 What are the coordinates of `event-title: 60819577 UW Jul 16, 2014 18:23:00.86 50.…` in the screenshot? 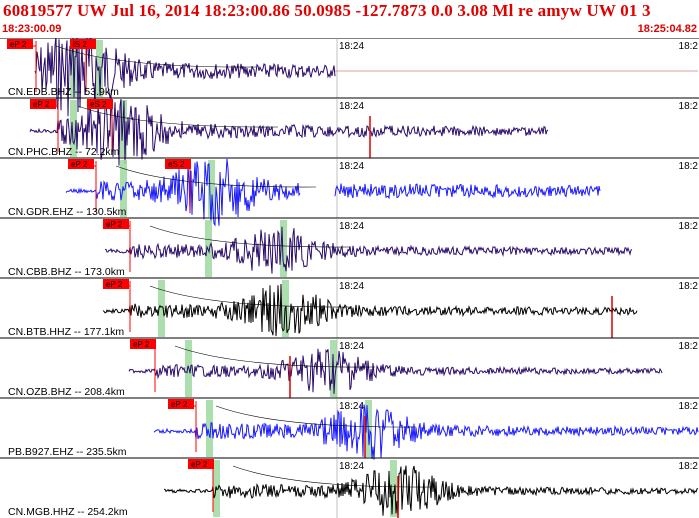 It's located at (327, 10).